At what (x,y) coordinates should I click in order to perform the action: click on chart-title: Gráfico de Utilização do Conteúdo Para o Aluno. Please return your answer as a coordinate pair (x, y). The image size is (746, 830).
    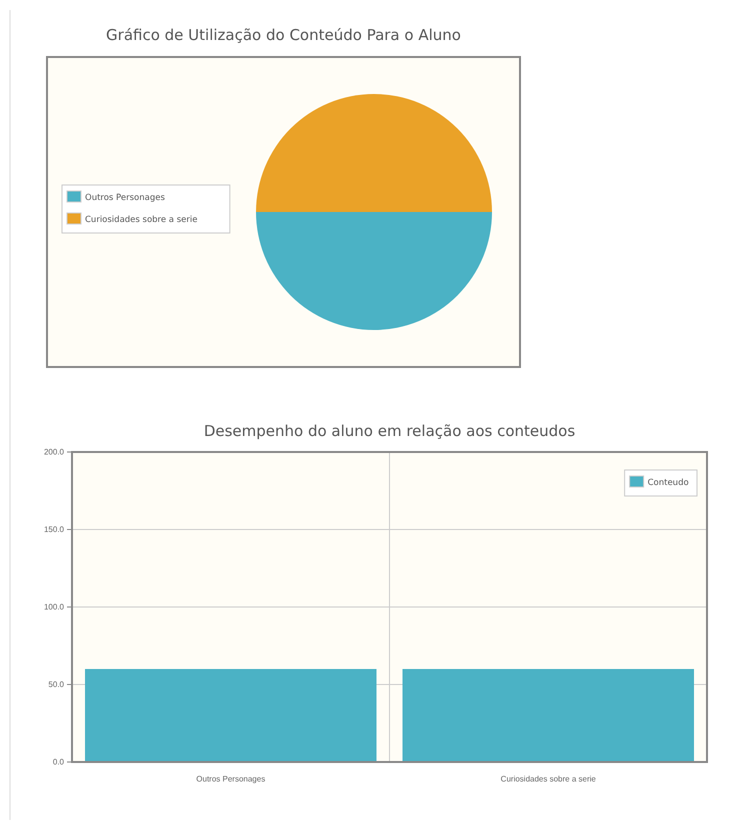
    Looking at the image, I should click on (283, 35).